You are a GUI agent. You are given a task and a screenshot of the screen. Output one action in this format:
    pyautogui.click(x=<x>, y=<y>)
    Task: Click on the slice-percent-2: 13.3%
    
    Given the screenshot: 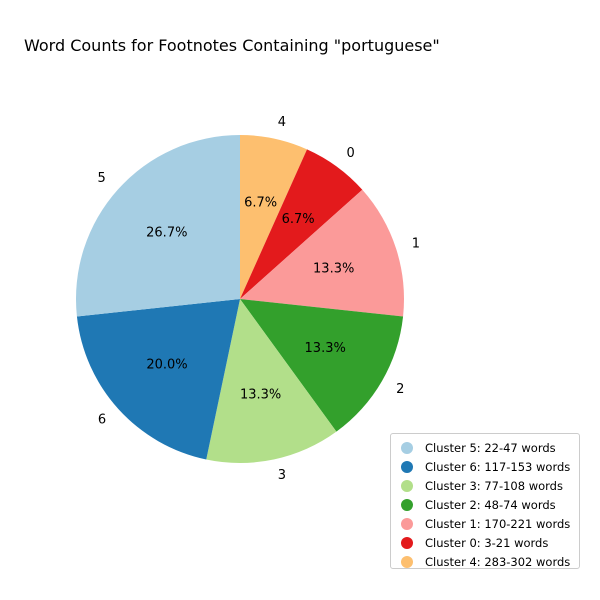 What is the action you would take?
    pyautogui.click(x=325, y=348)
    